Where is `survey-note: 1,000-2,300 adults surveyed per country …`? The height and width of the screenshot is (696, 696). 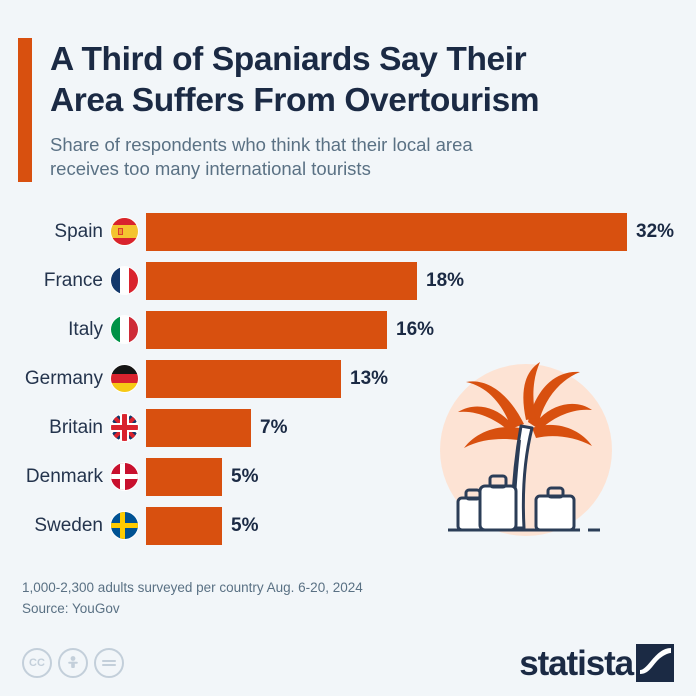
survey-note: 1,000-2,300 adults surveyed per country … is located at coordinates (192, 587).